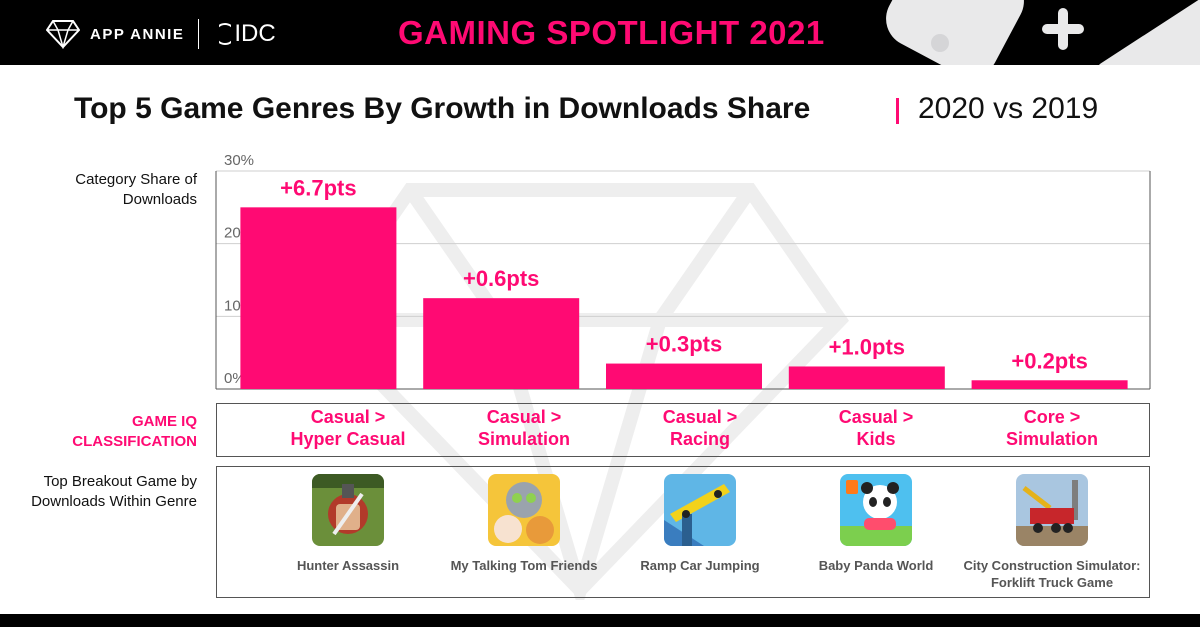 The height and width of the screenshot is (627, 1200). I want to click on classification-cell: Casual > Racing, so click(700, 428).